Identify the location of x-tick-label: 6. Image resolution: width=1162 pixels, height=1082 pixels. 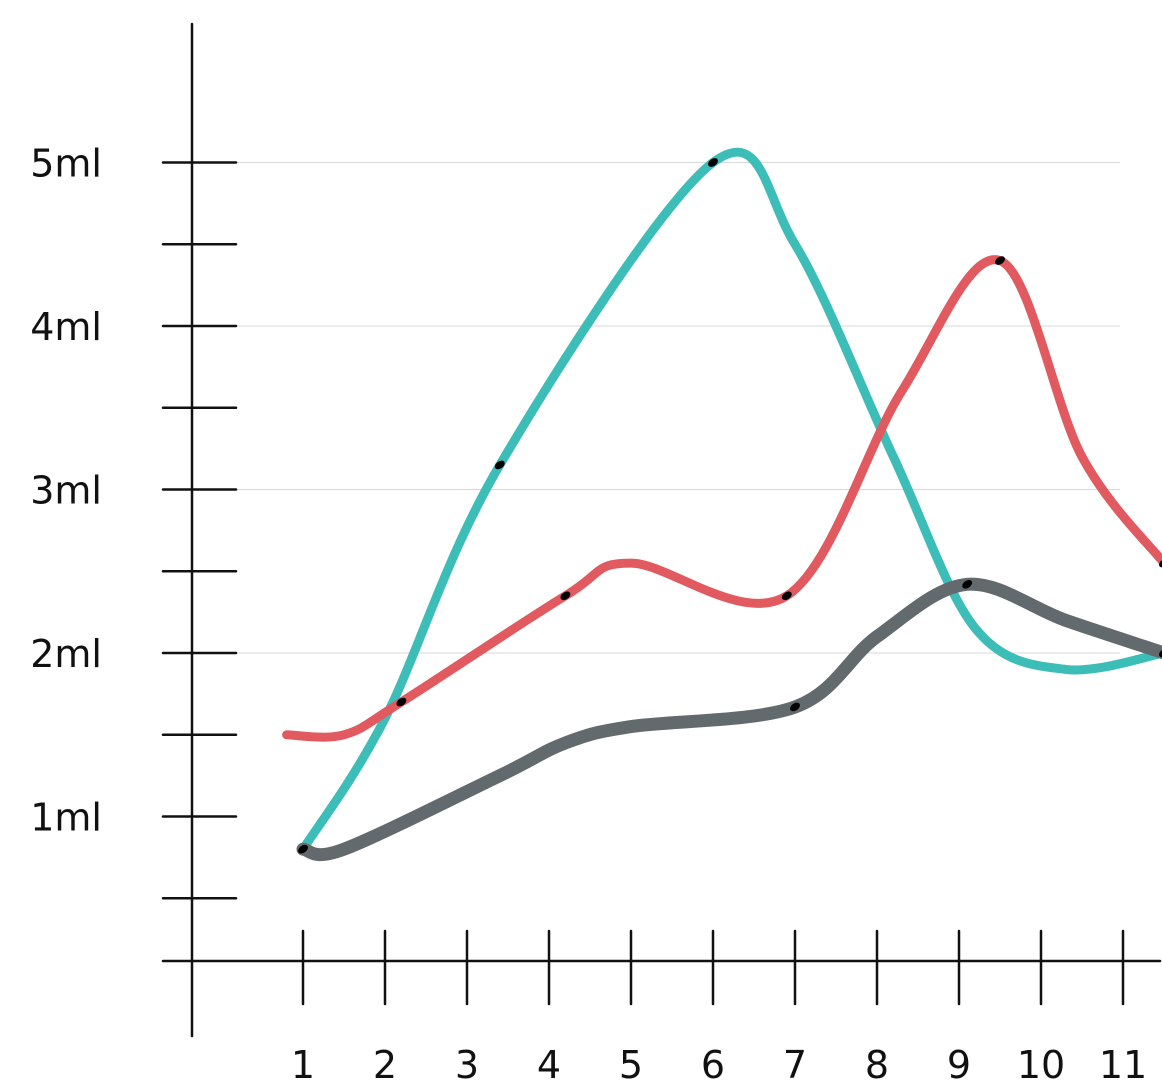
(713, 1062).